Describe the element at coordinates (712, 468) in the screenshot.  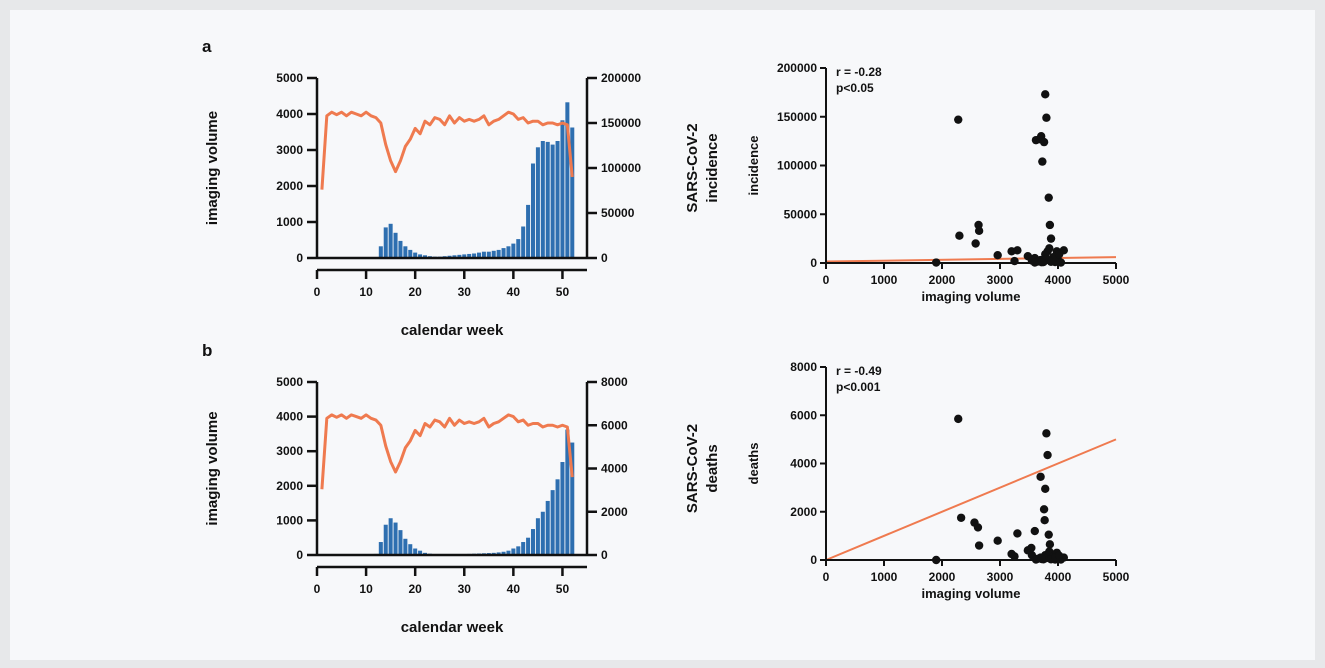
I see `y2-axis-label-line2: deaths` at that location.